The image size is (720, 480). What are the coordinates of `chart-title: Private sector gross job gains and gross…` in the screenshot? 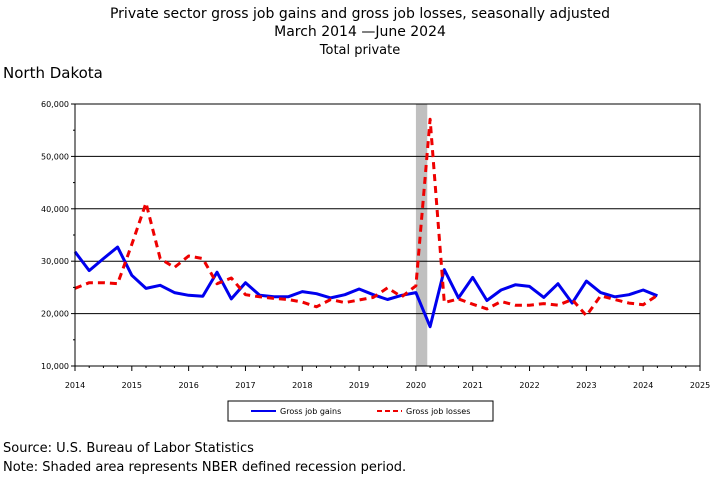 It's located at (360, 14).